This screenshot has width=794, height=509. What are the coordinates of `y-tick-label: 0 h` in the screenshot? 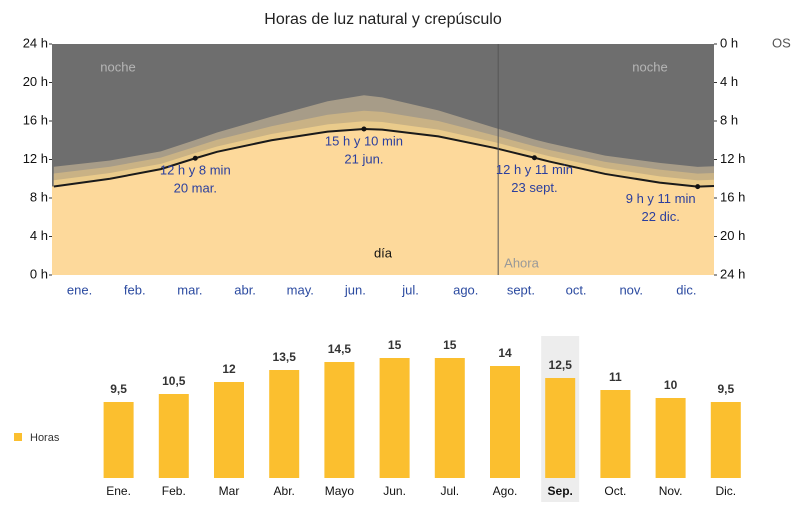 It's located at (39, 273).